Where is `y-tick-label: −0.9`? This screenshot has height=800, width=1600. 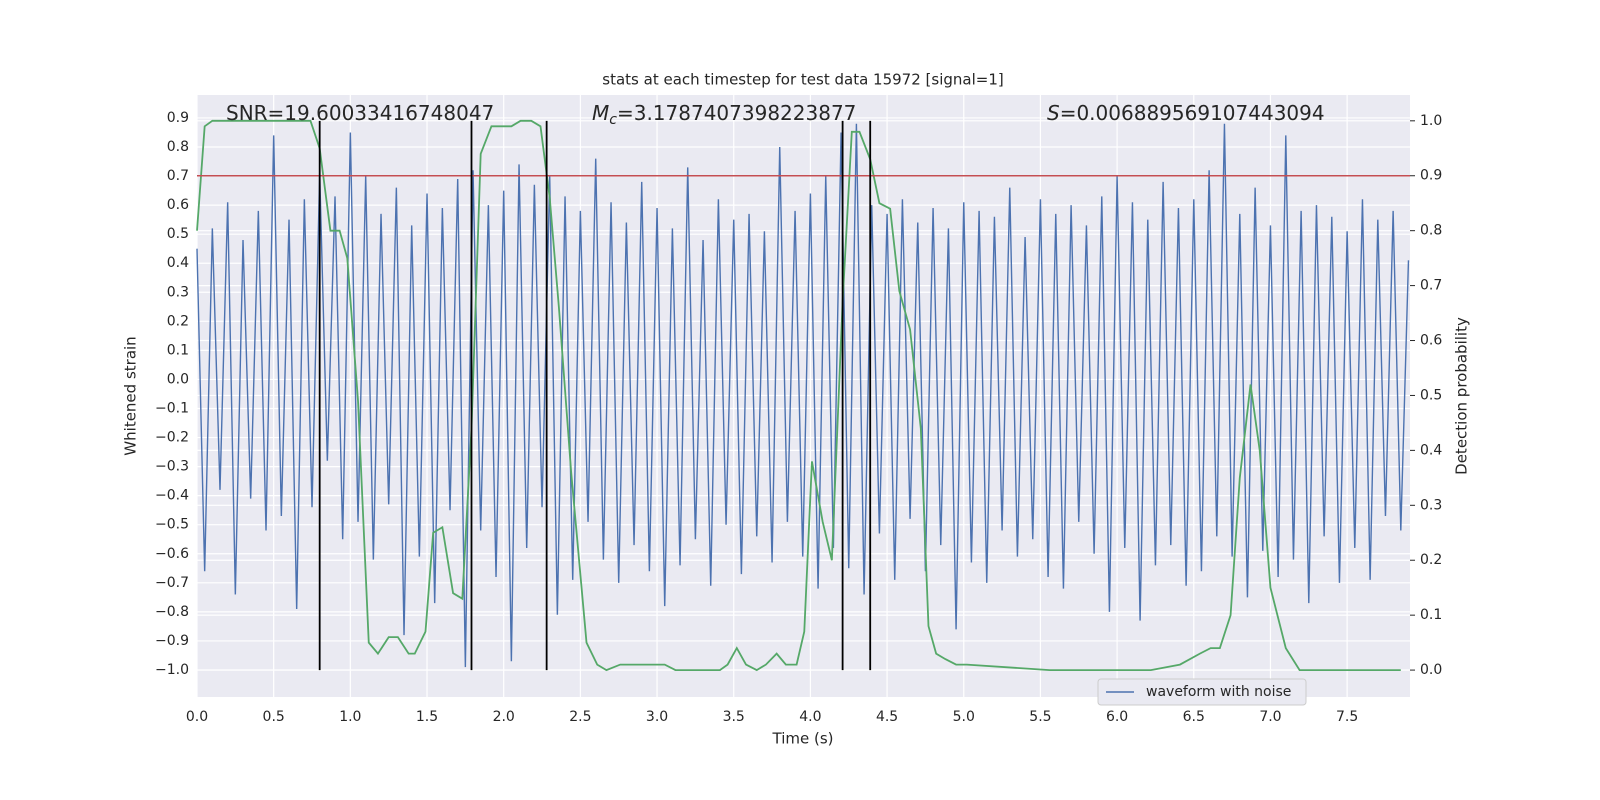 y-tick-label: −0.9 is located at coordinates (172, 641).